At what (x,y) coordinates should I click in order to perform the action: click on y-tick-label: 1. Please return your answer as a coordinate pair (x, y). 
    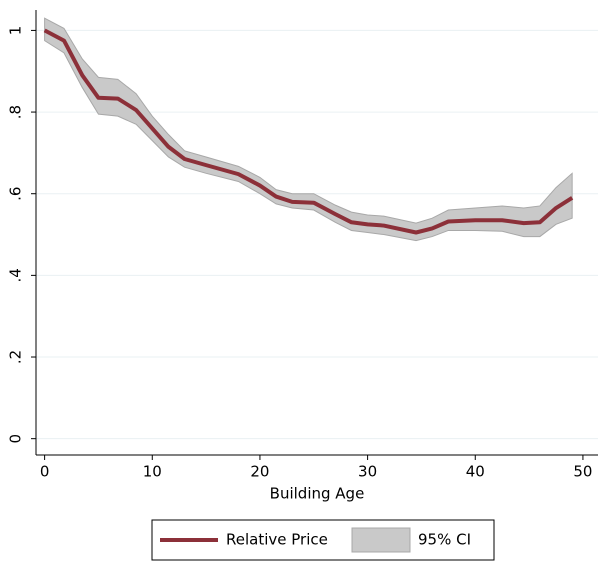
    Looking at the image, I should click on (16, 31).